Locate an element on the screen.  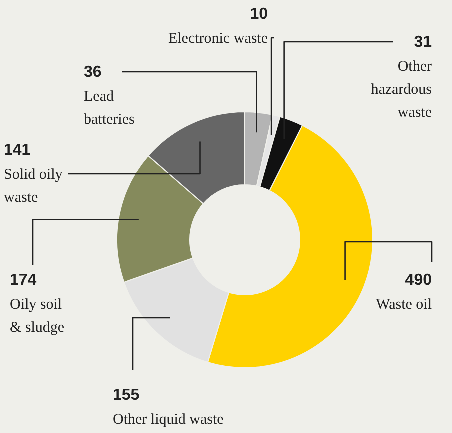
data-label: 141 is located at coordinates (17, 150).